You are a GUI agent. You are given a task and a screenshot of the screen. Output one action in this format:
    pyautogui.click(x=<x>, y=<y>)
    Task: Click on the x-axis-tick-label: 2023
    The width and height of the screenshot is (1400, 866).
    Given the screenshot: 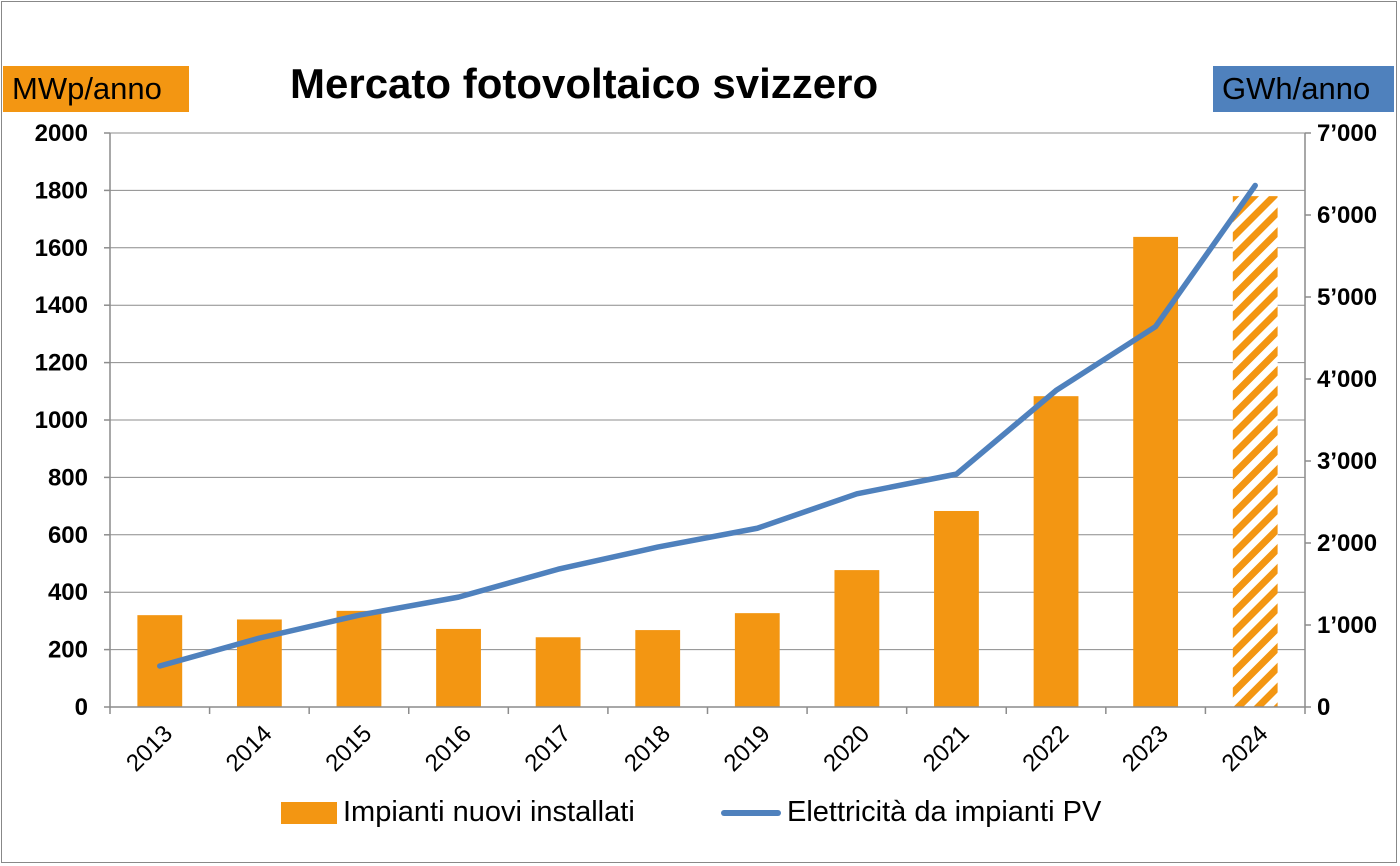 What is the action you would take?
    pyautogui.click(x=1145, y=748)
    